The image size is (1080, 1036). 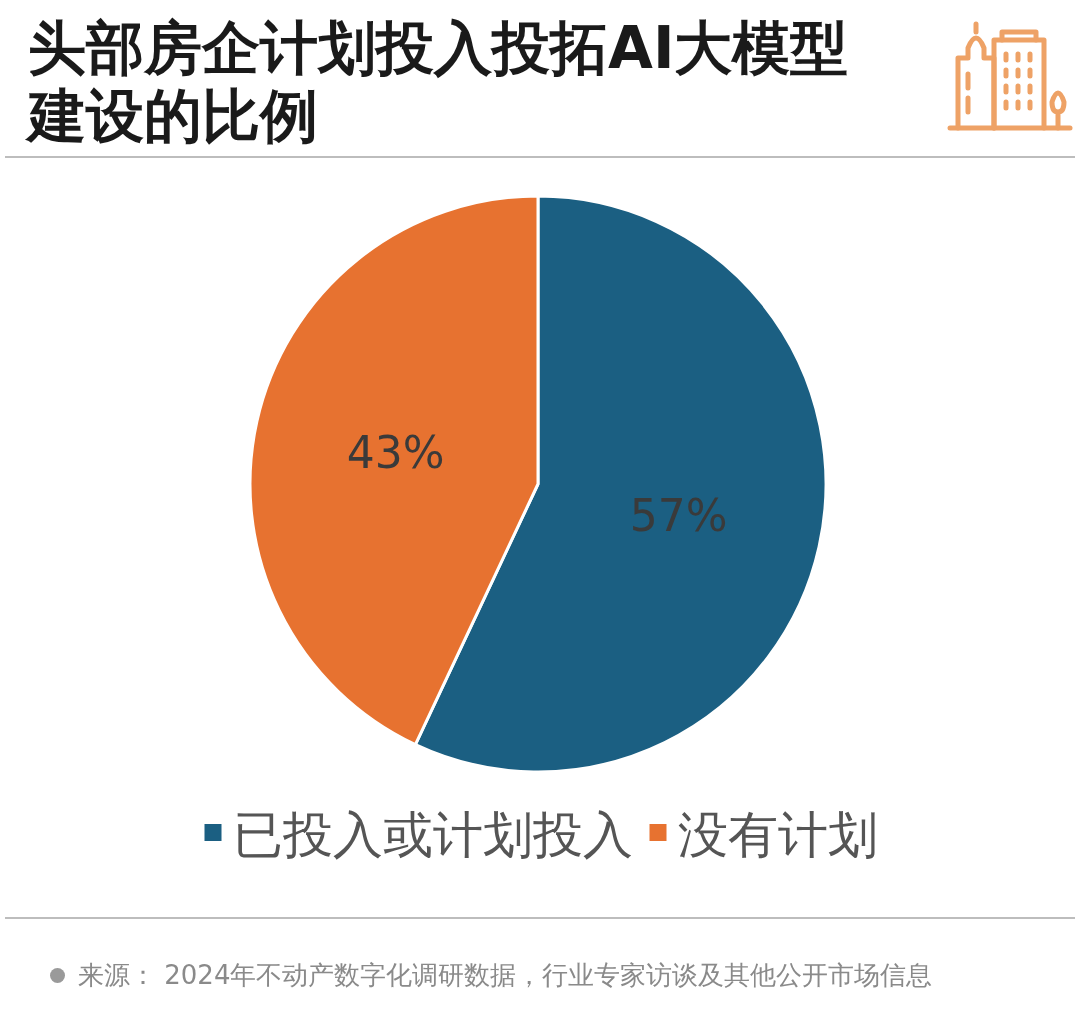 What do you see at coordinates (778, 834) in the screenshot?
I see `legend-label: 没有计划` at bounding box center [778, 834].